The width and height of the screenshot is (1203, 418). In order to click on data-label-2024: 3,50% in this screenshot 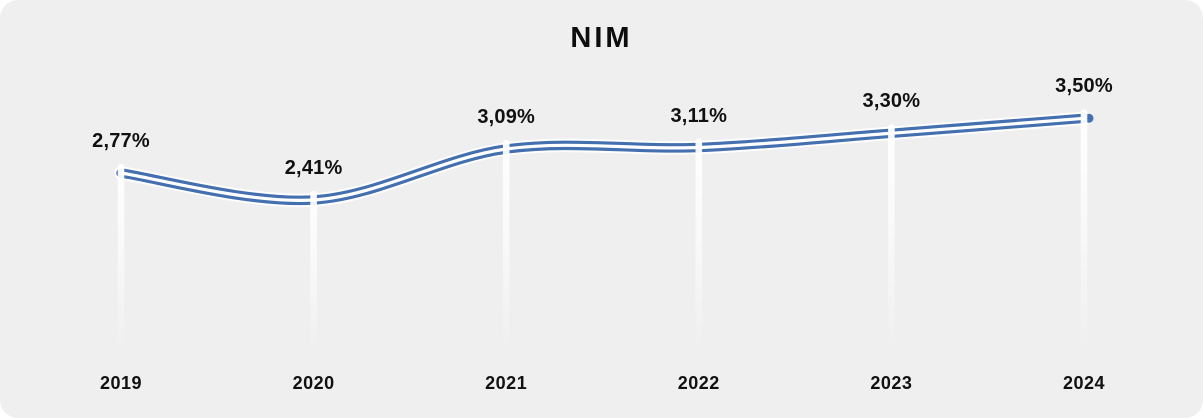, I will do `click(1084, 86)`.